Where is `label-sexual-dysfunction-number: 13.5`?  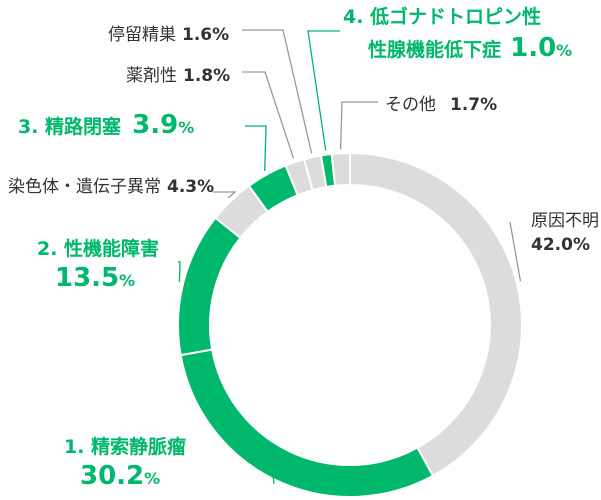 label-sexual-dysfunction-number: 13.5 is located at coordinates (87, 278).